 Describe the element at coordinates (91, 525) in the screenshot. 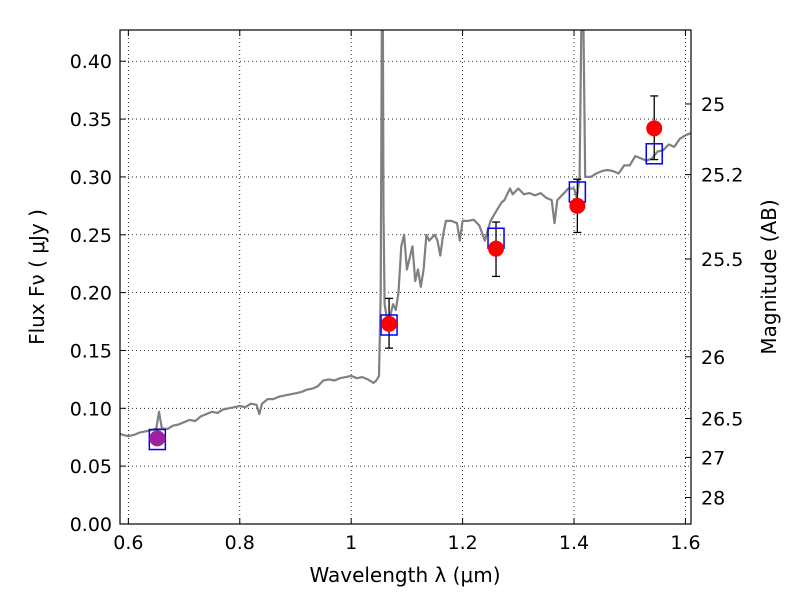

I see `y-tick-label: 0.00` at that location.